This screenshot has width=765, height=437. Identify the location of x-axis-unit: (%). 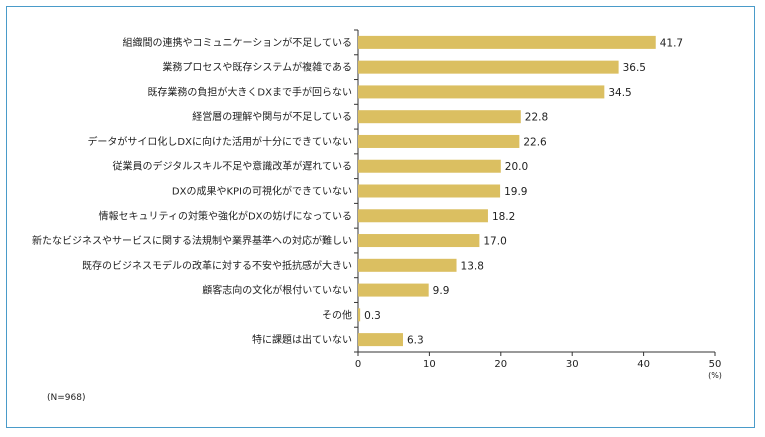
(715, 375).